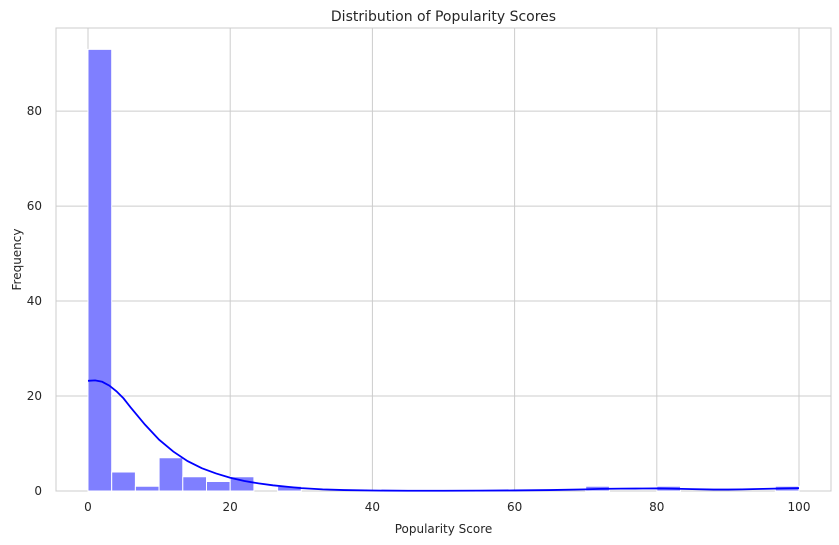  What do you see at coordinates (34, 111) in the screenshot?
I see `y-tick-label: 80` at bounding box center [34, 111].